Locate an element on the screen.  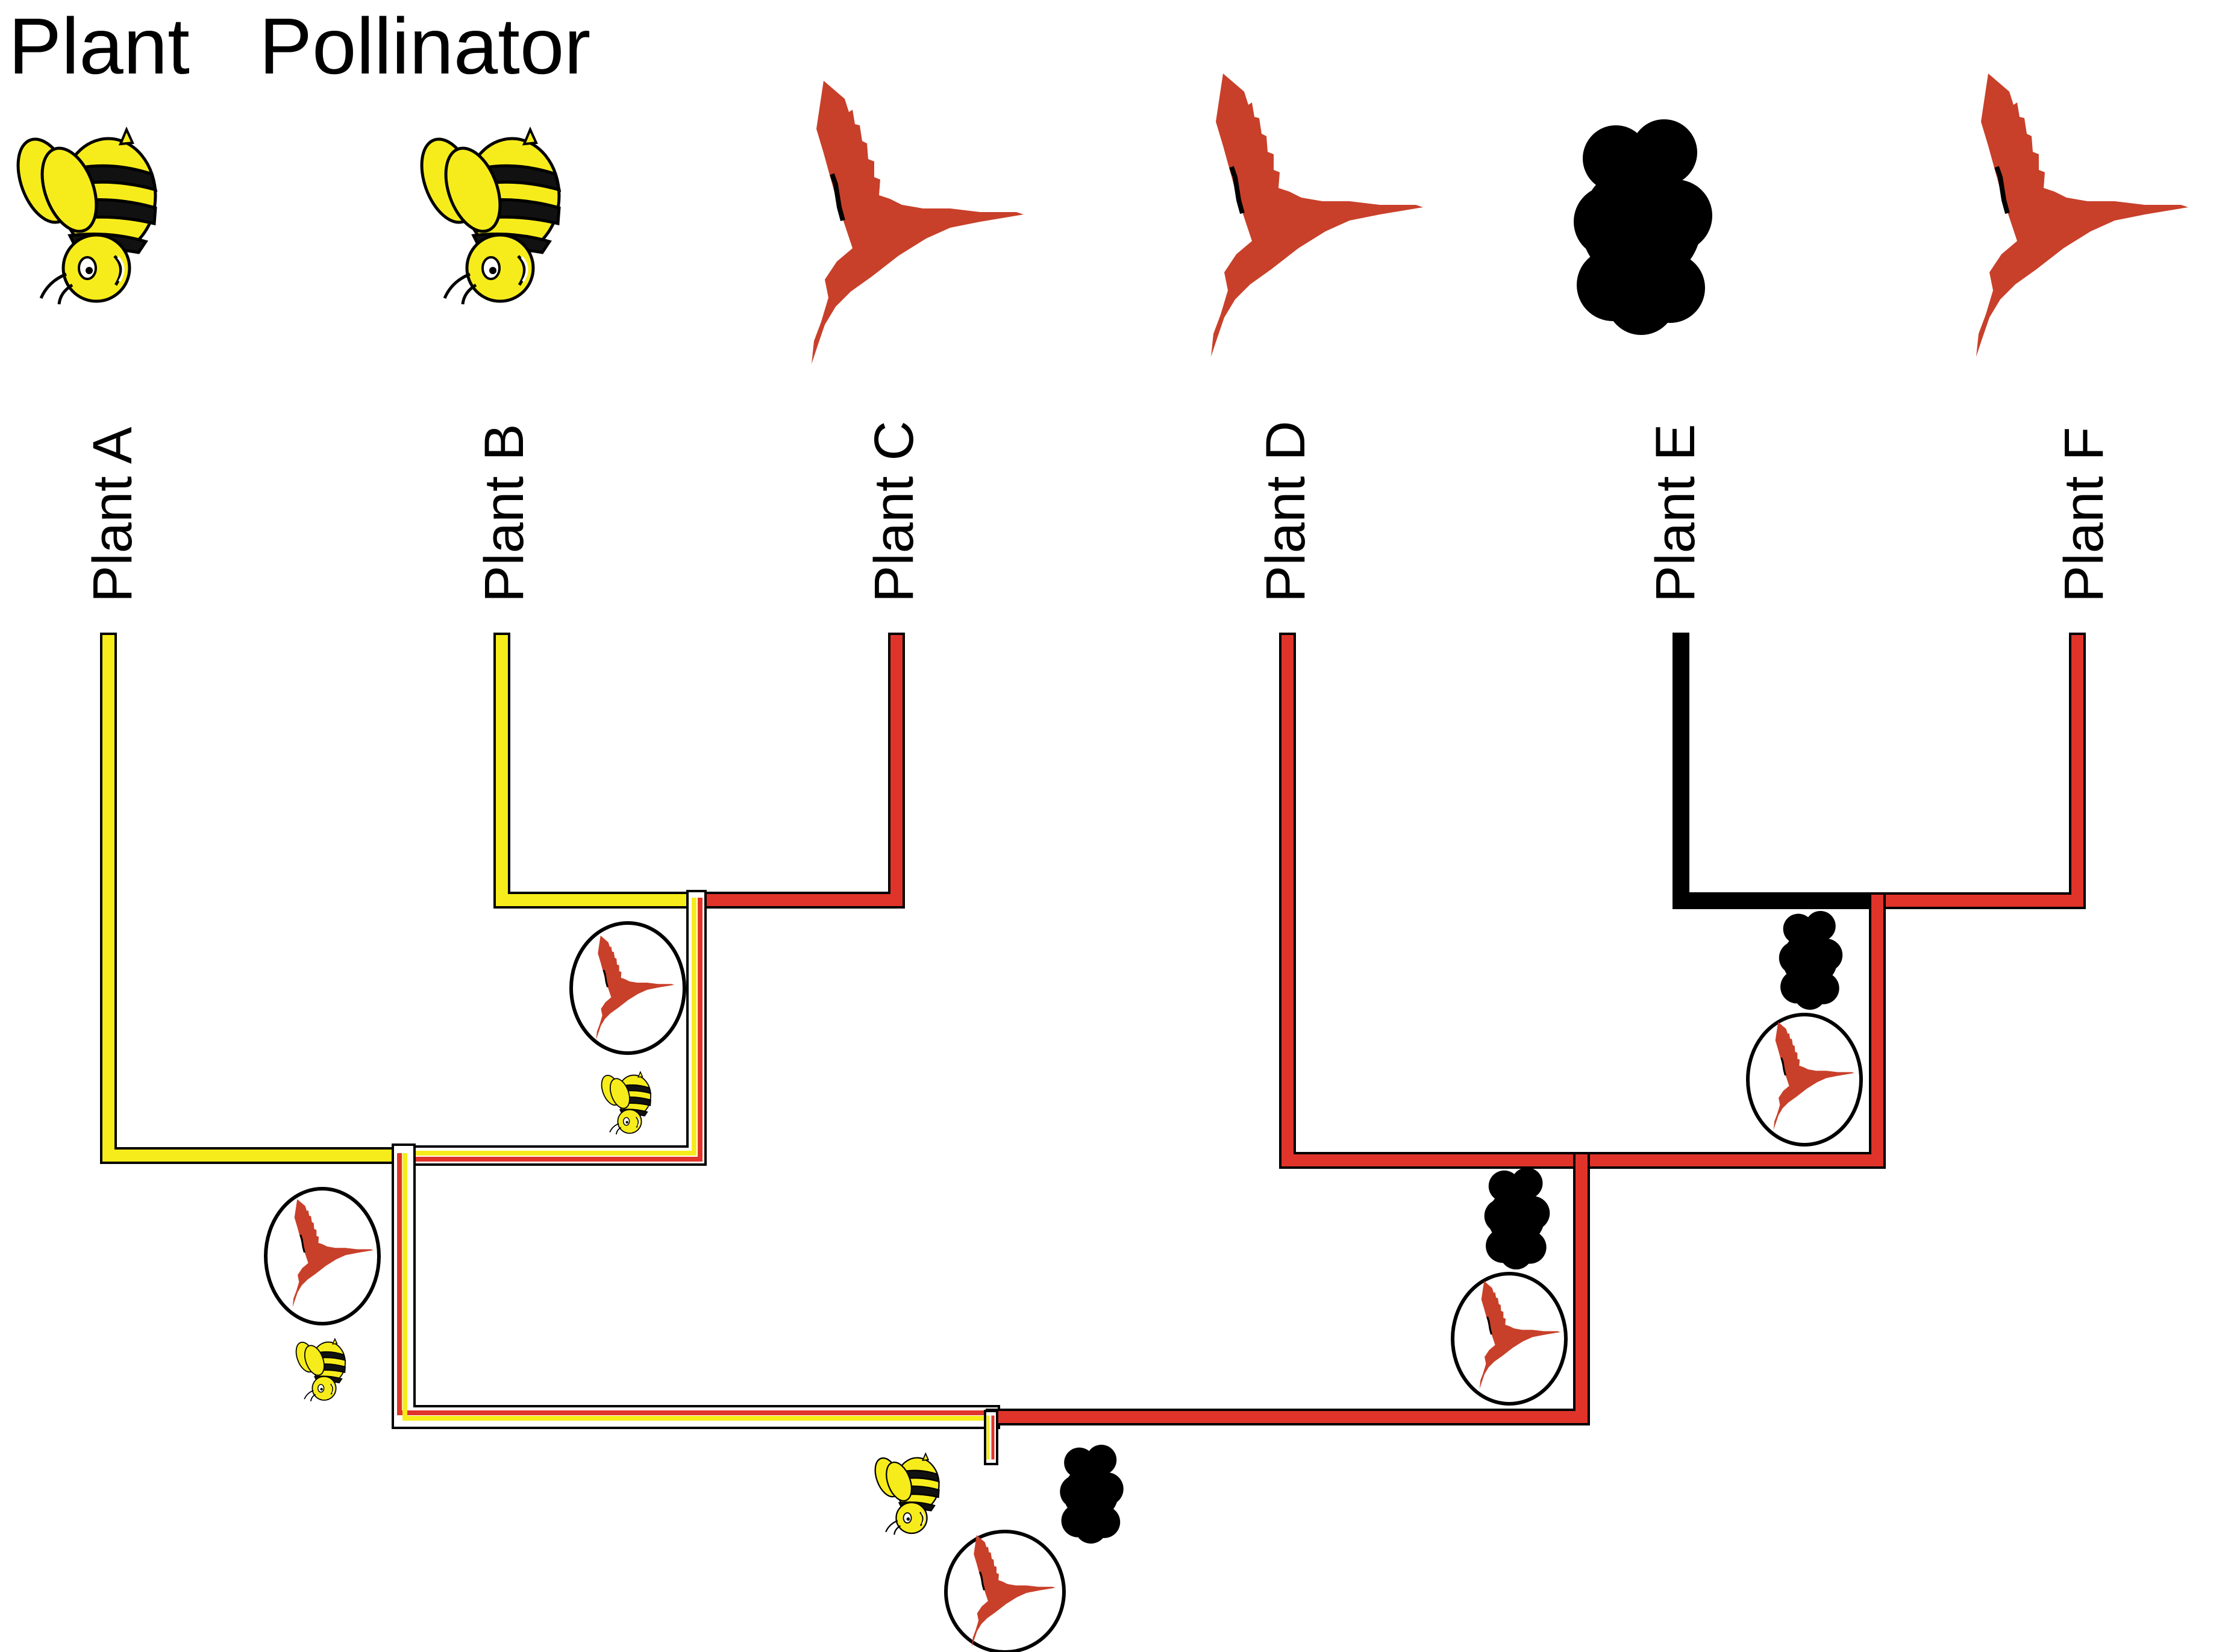
ancestral-node-bc is located at coordinates (627, 1028).